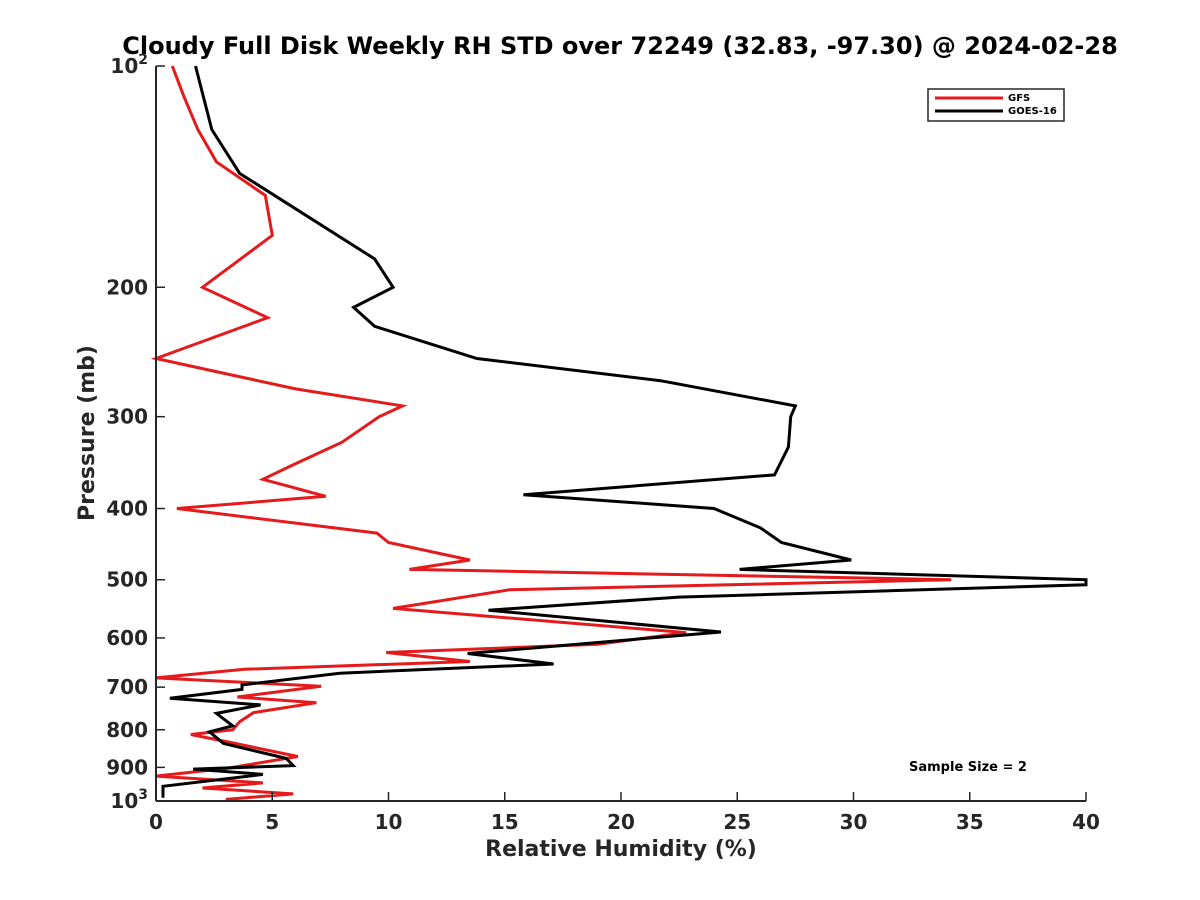 The height and width of the screenshot is (900, 1200). Describe the element at coordinates (87, 433) in the screenshot. I see `y-axis-label: Pressure (mb)` at that location.